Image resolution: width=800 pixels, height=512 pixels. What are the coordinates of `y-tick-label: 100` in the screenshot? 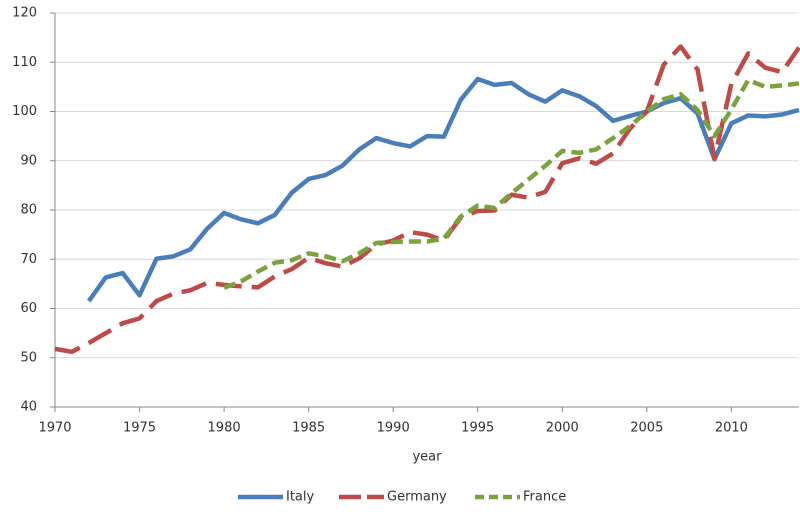 It's located at (24, 111).